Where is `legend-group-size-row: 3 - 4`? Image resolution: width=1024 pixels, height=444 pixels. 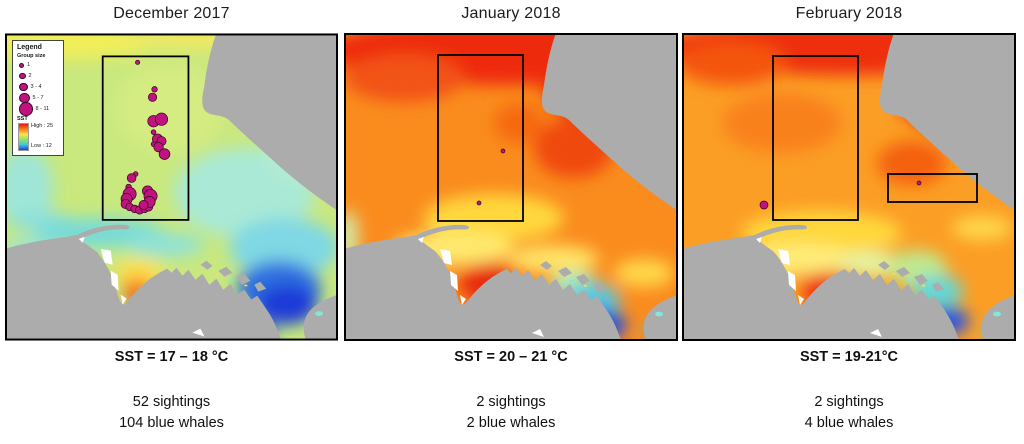 legend-group-size-row: 3 - 4 is located at coordinates (39, 87).